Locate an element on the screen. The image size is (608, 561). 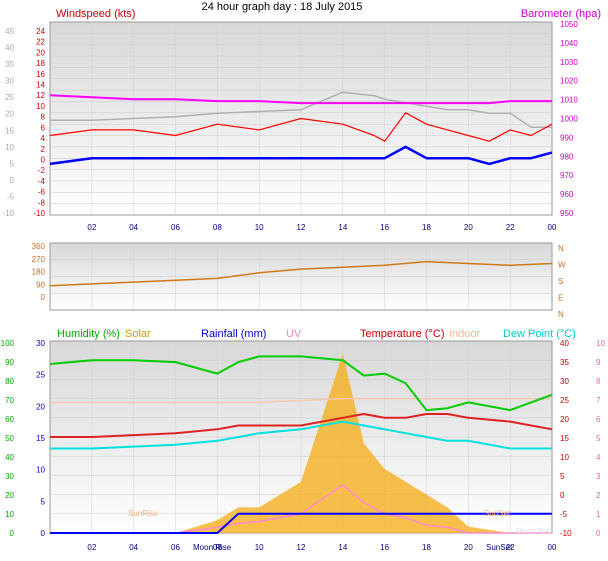
windspeed-tick-label: 20 is located at coordinates (40, 52).